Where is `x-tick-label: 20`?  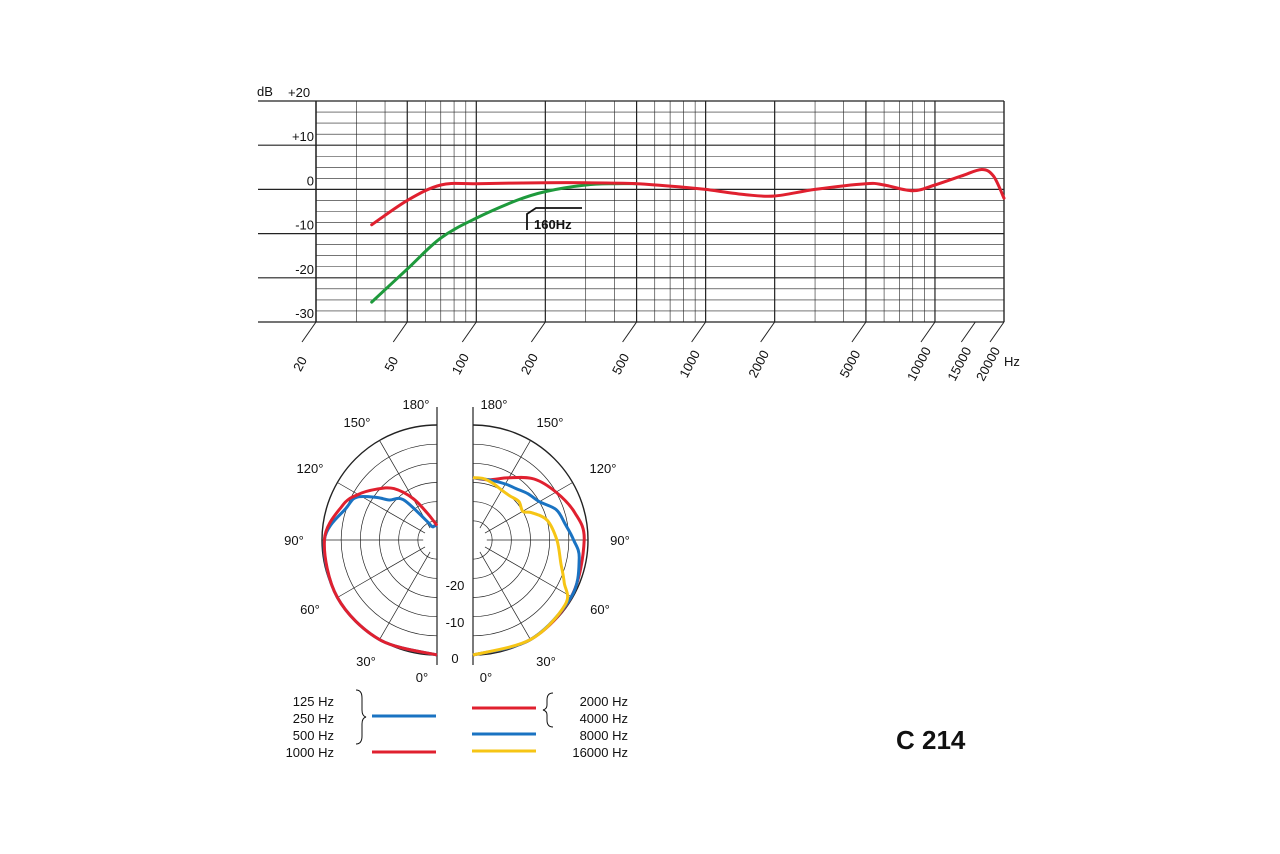 x-tick-label: 20 is located at coordinates (300, 364).